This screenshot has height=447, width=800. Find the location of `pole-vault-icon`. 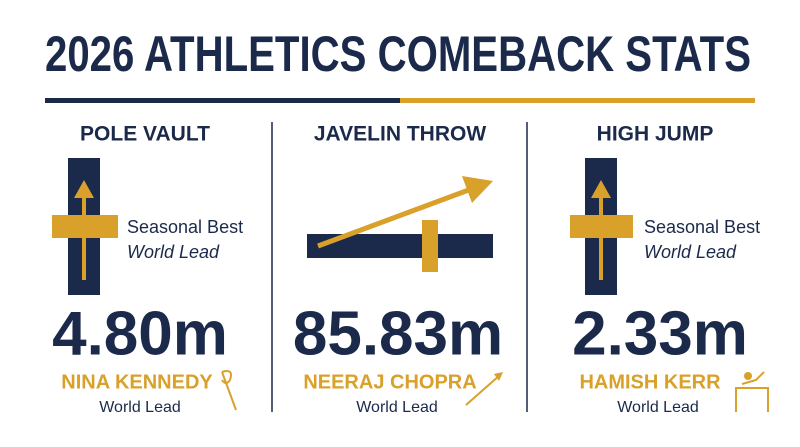

pole-vault-icon is located at coordinates (85, 226).